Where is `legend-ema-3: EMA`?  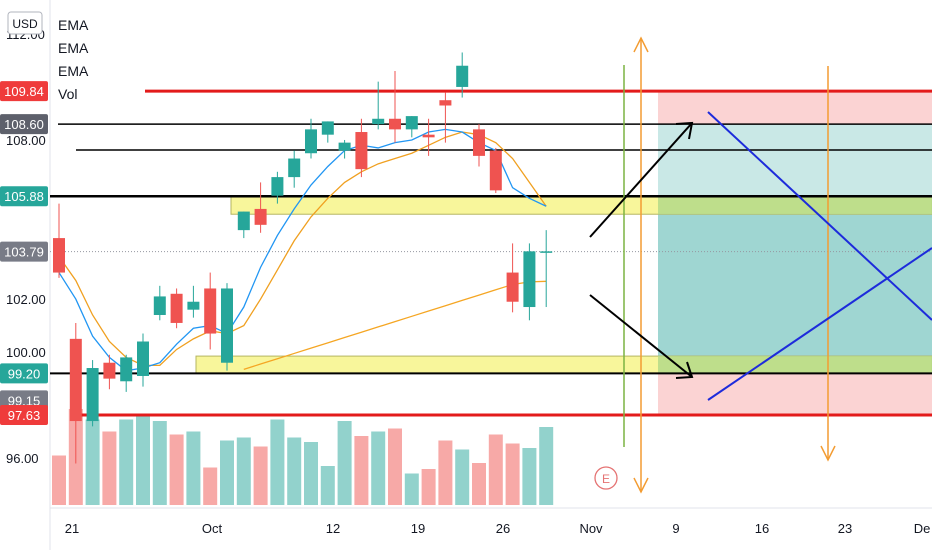
legend-ema-3: EMA is located at coordinates (73, 71).